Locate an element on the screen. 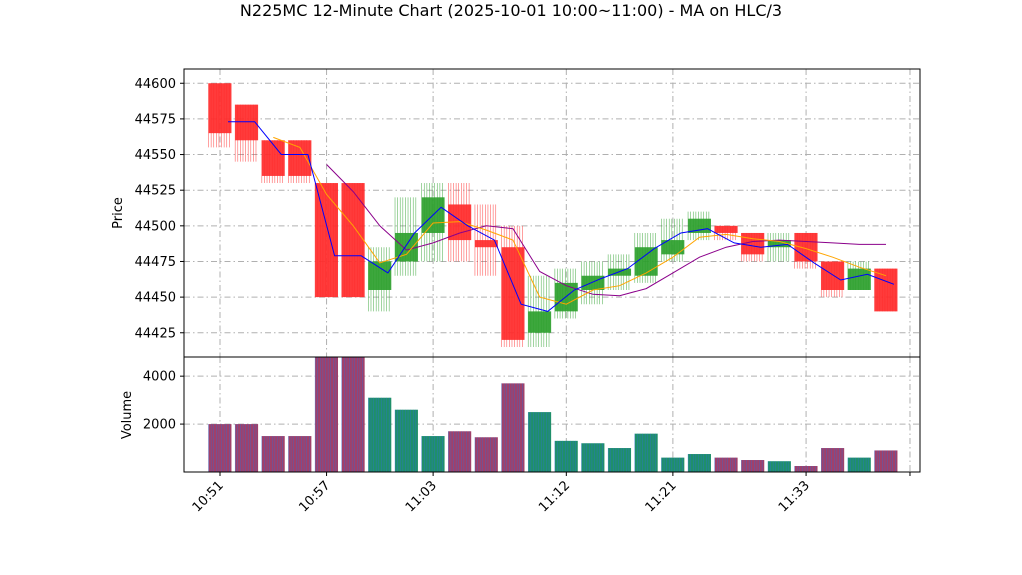  x-tick-label: 11:21 is located at coordinates (661, 496).